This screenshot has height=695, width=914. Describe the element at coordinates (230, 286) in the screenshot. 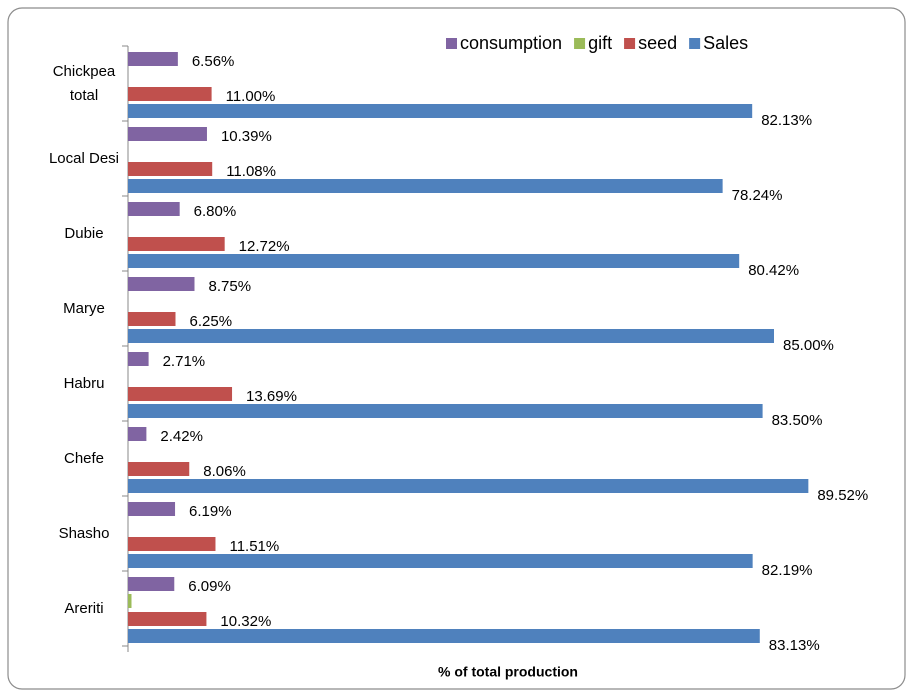

I see `data-label: 8.75%` at that location.